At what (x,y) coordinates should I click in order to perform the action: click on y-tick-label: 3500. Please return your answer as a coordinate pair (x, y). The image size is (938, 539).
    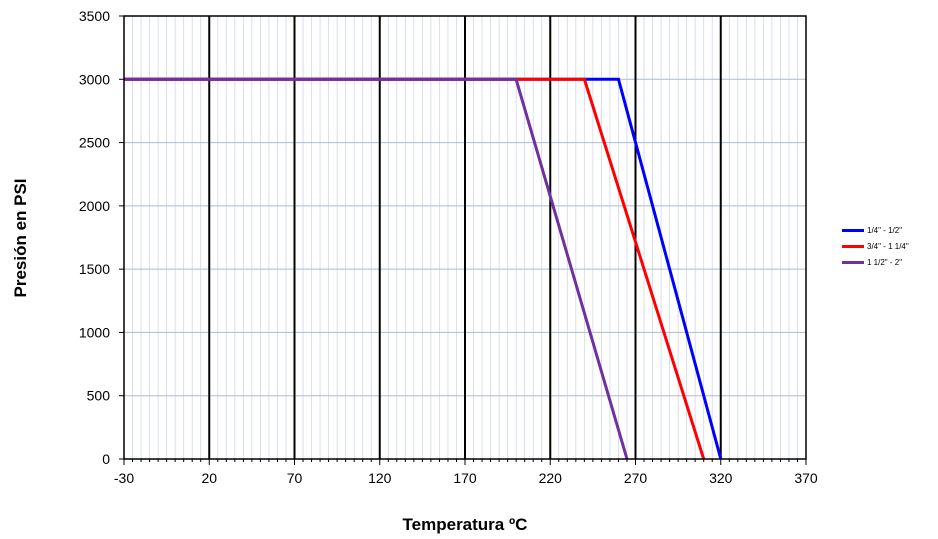
    Looking at the image, I should click on (94, 16).